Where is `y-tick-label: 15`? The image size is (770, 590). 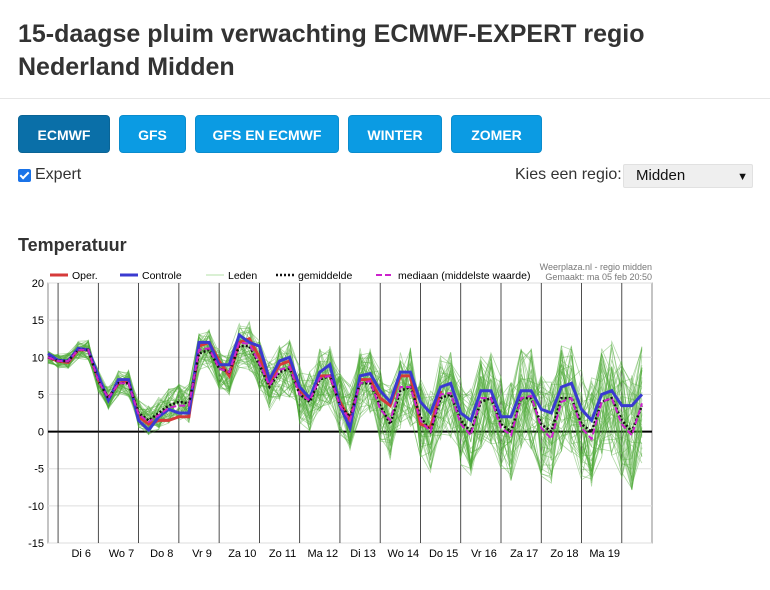 y-tick-label: 15 is located at coordinates (38, 321).